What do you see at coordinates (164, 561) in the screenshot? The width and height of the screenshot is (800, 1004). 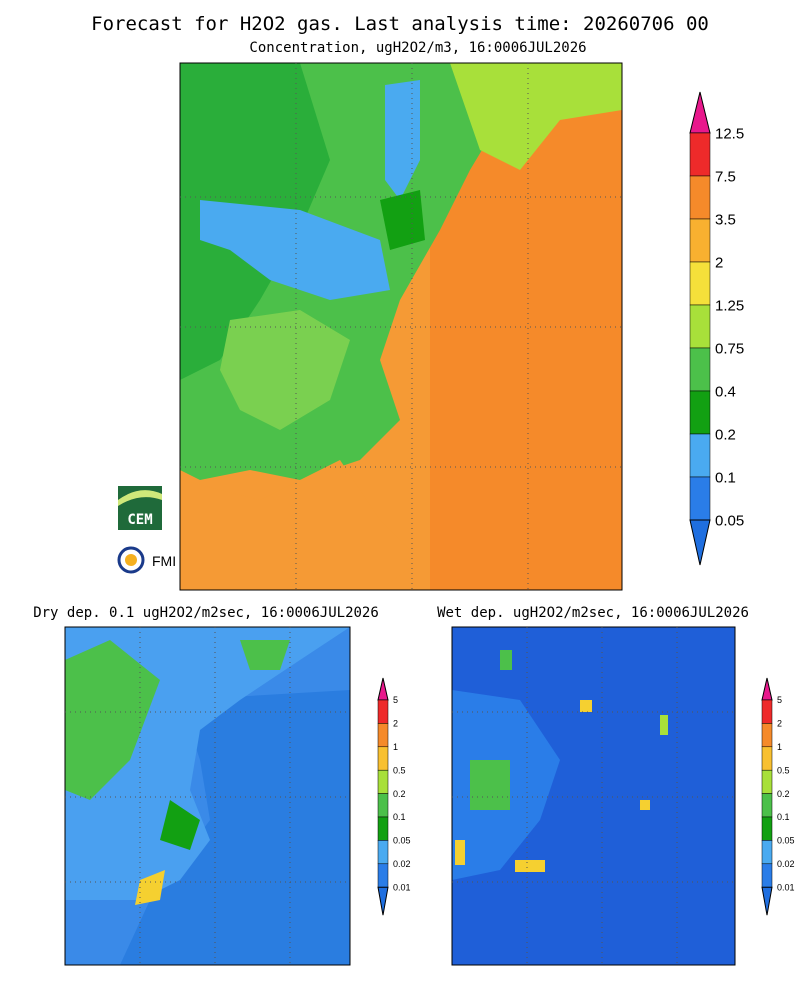 I see `fmi-text: FMI` at bounding box center [164, 561].